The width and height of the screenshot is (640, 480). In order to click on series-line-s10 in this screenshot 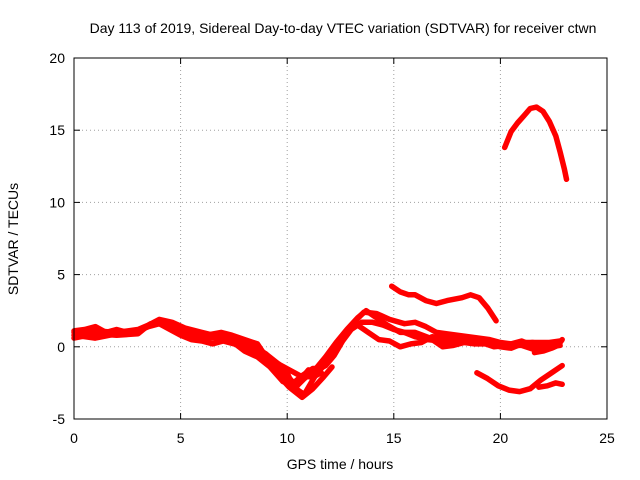, I will do `click(548, 346)`.